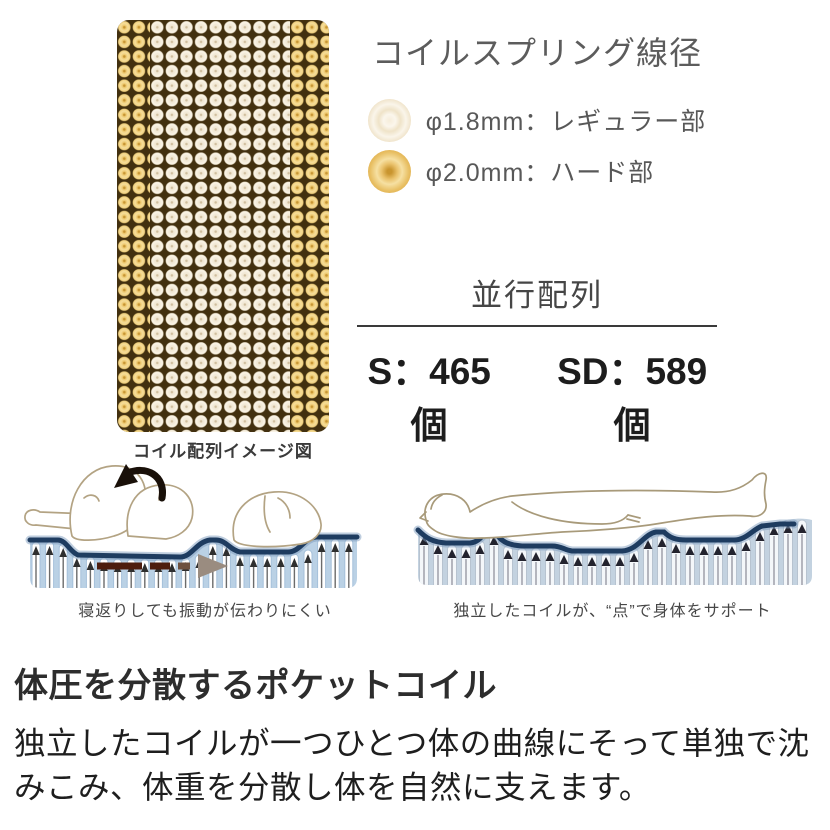 The image size is (830, 830). I want to click on hard-coil-stripe-right, so click(309, 226).